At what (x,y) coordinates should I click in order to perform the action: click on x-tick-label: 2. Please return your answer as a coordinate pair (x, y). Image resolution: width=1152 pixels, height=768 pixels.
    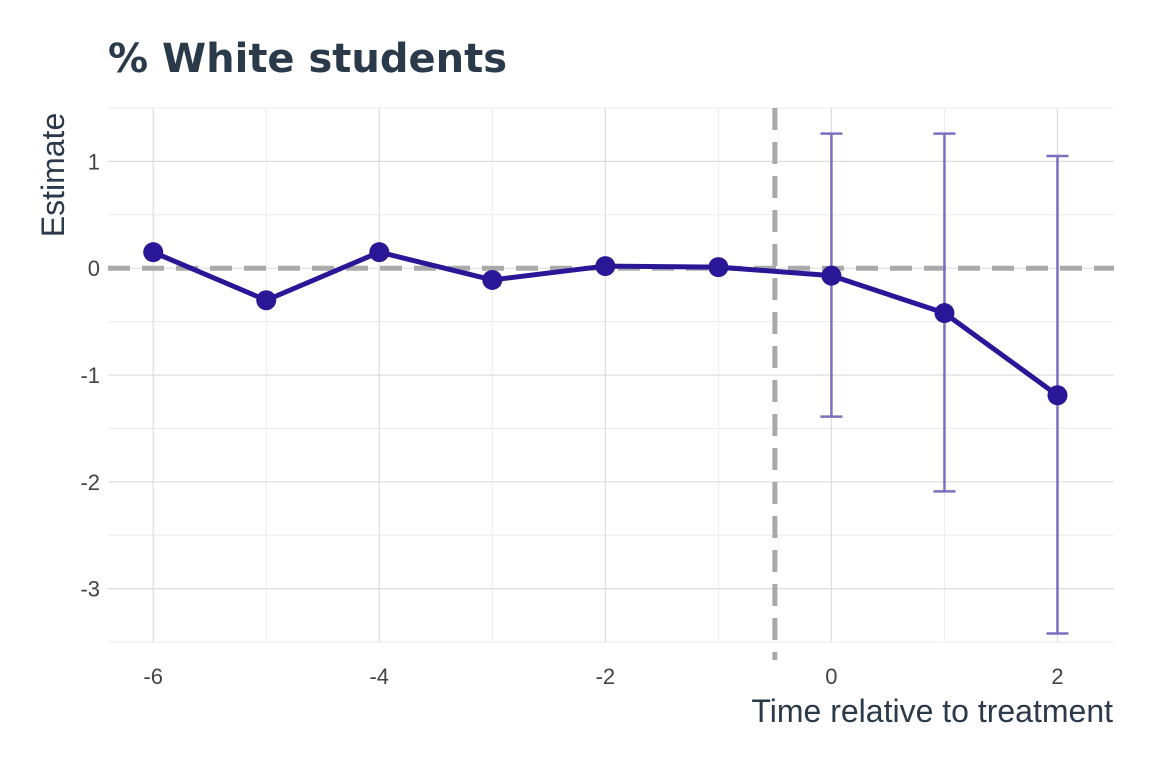
    Looking at the image, I should click on (1057, 676).